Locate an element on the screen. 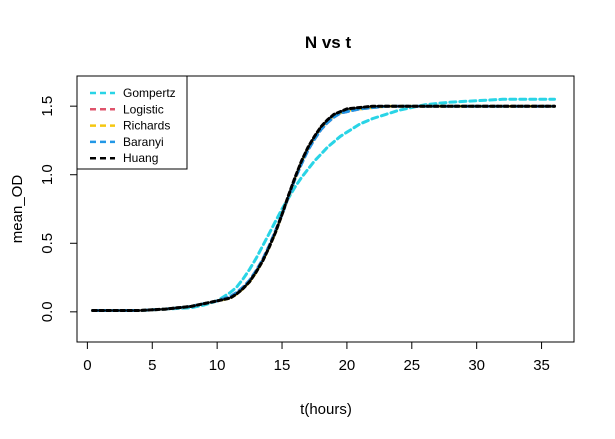  legend-label-huang: Huang is located at coordinates (140, 158).